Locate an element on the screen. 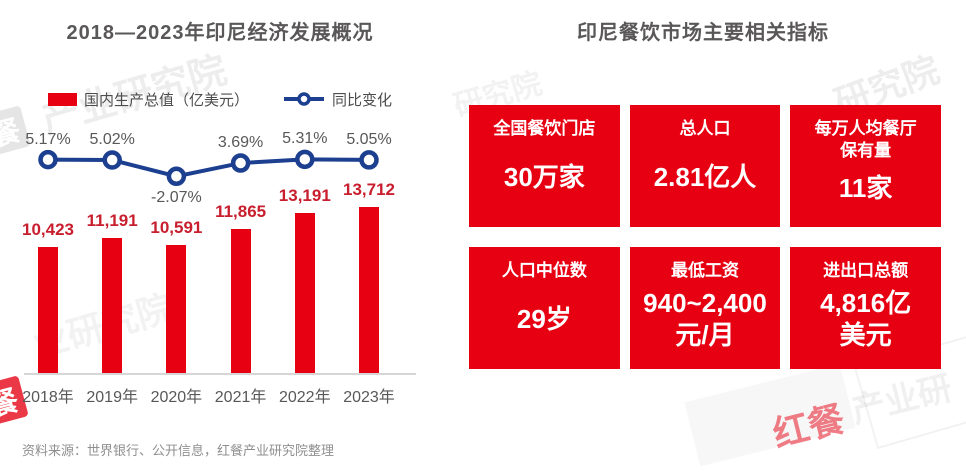  watermark-text: 产业研 is located at coordinates (901, 400).